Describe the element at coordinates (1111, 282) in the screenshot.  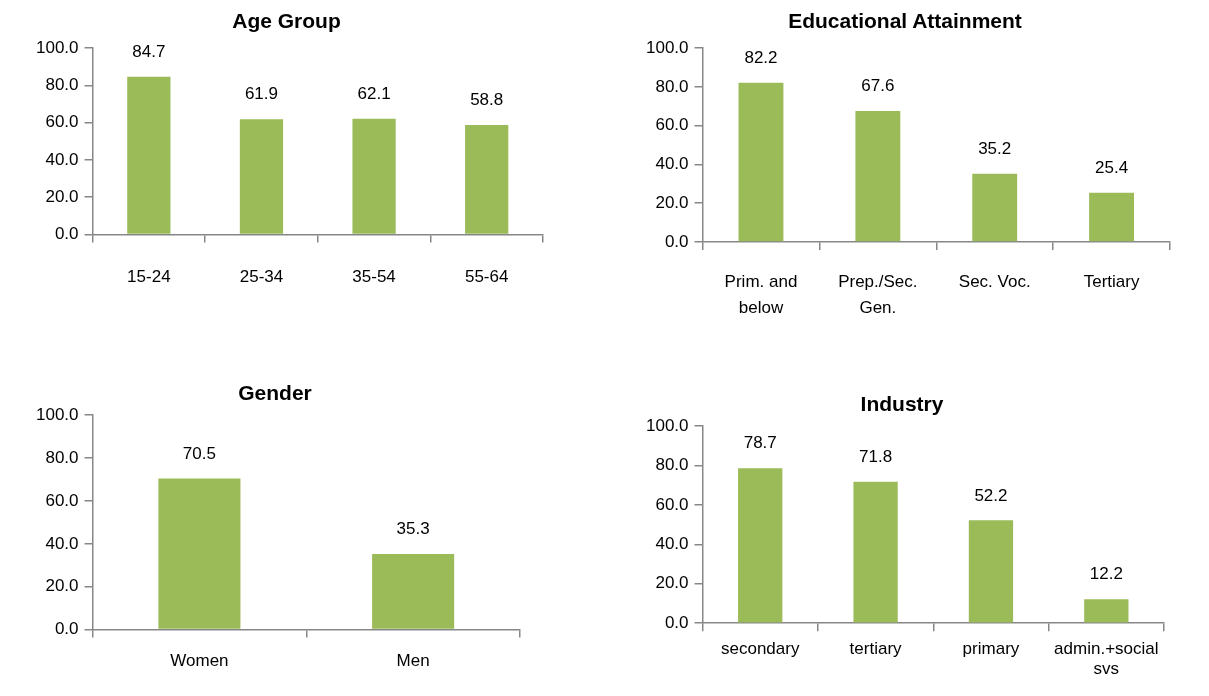
I see `x-tick-label: Tertiary` at that location.